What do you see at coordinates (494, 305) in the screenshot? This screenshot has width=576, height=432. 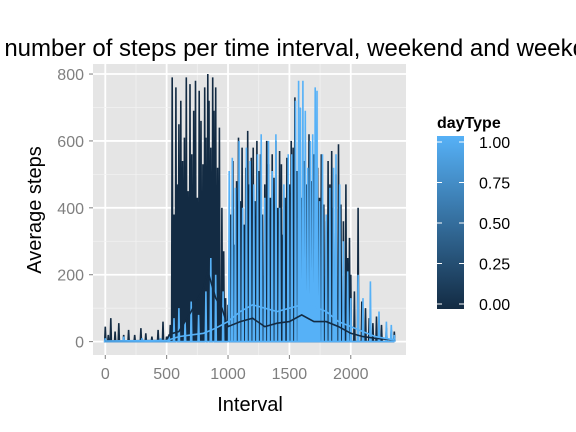 I see `legend-tick-label: 0.00` at bounding box center [494, 305].